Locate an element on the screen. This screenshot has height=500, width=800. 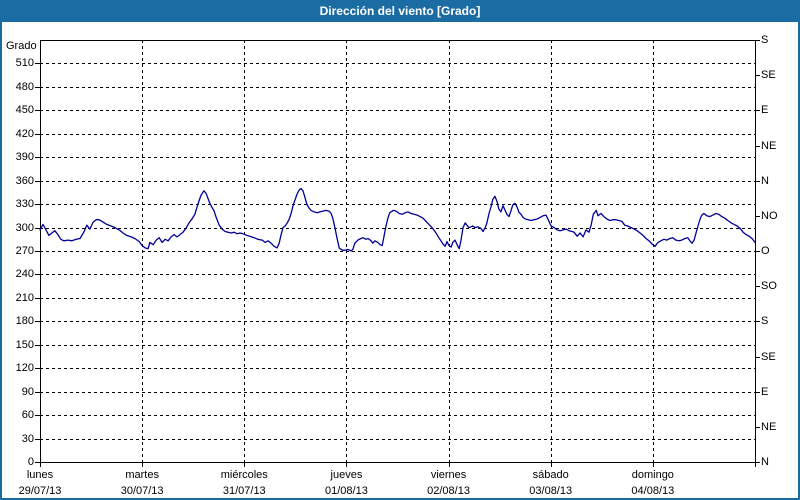
wind-direction-line is located at coordinates (397, 219).